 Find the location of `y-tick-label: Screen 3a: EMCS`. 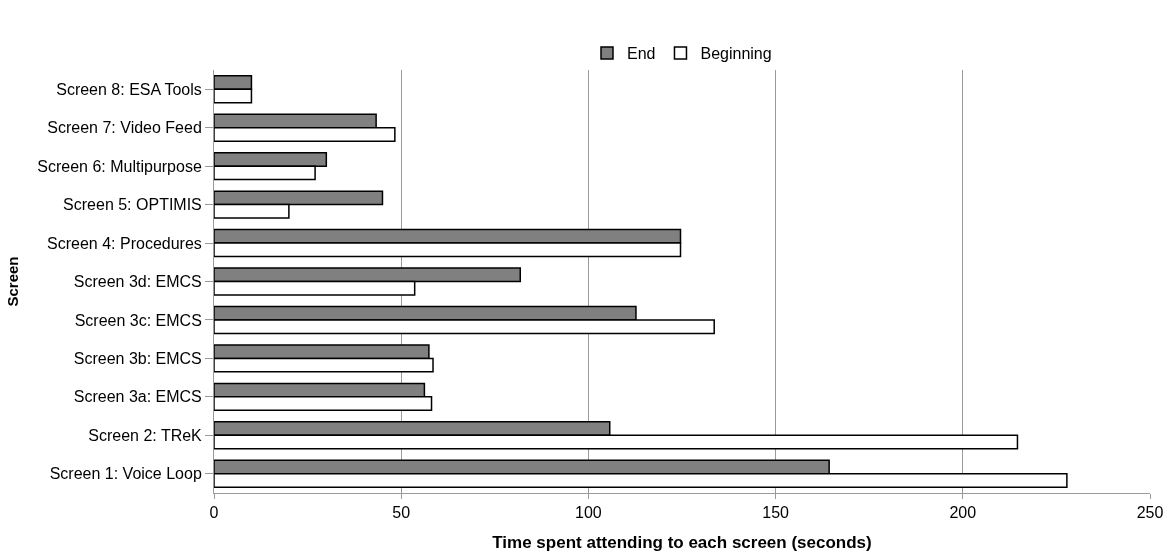

y-tick-label: Screen 3a: EMCS is located at coordinates (137, 397).